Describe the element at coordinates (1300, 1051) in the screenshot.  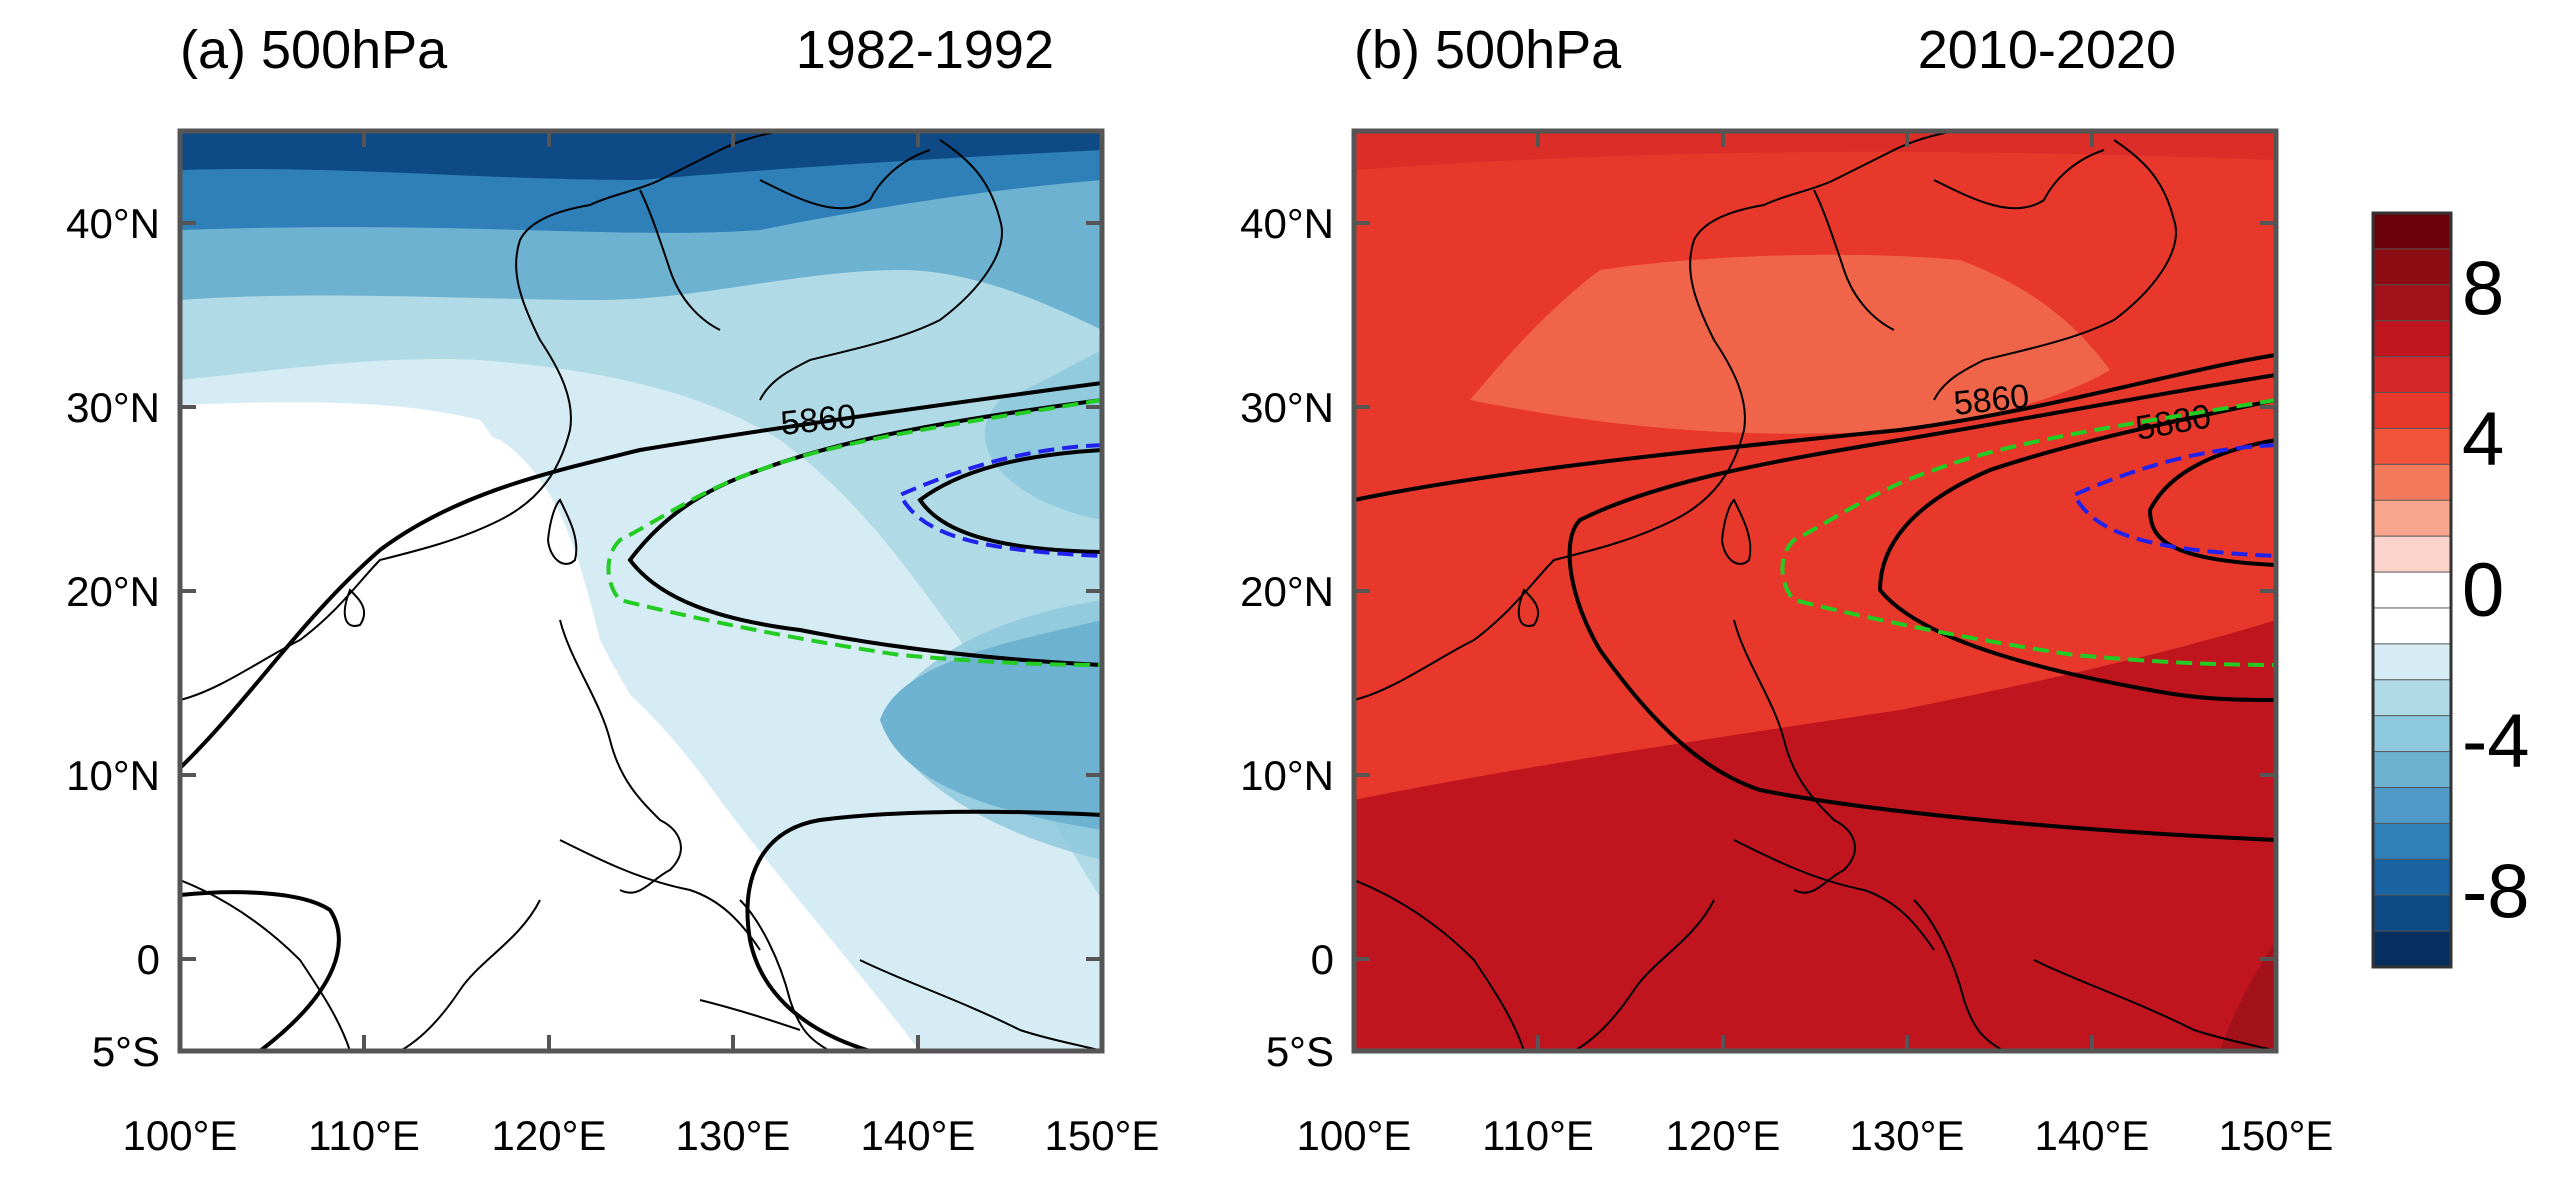
I see `panel-b-lat-label: 5°S` at that location.